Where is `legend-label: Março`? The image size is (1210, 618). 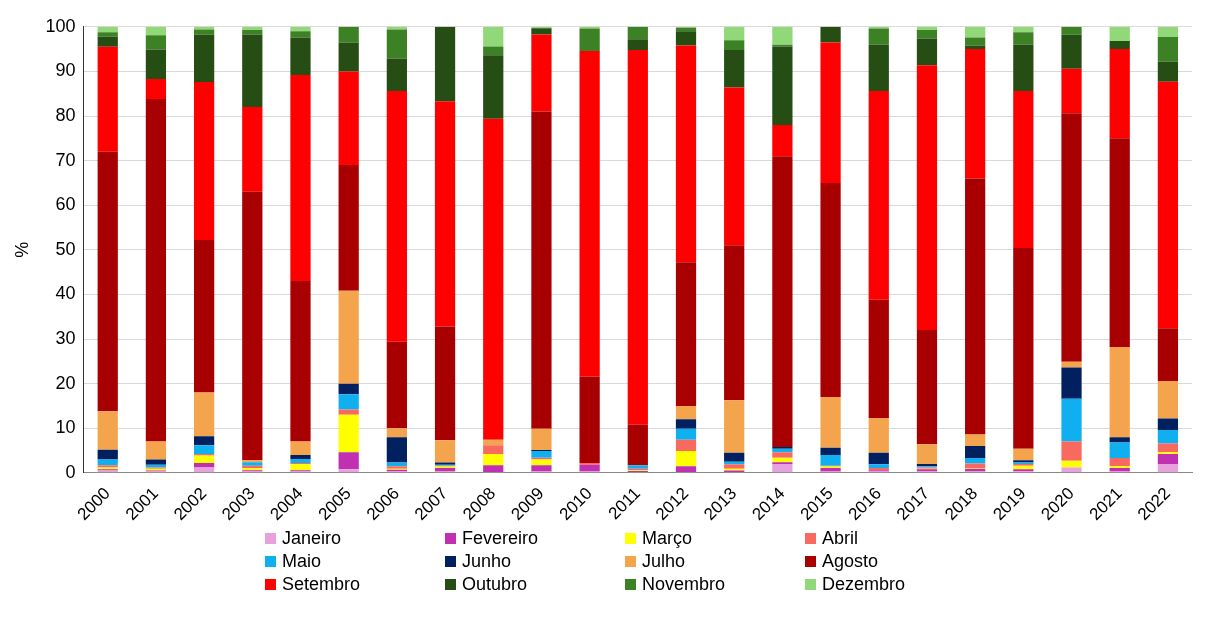
legend-label: Março is located at coordinates (667, 538).